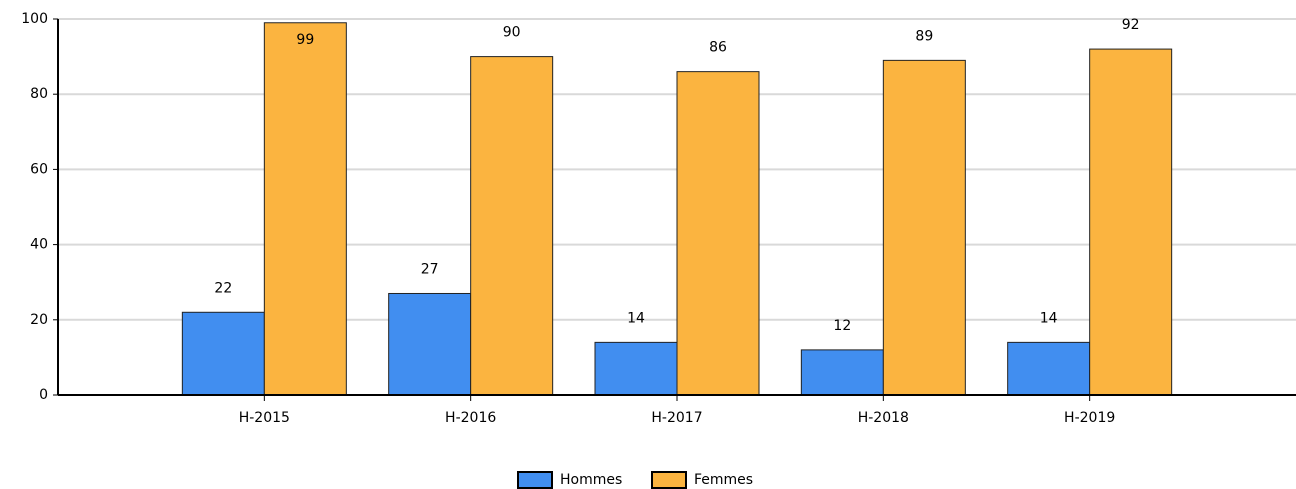  I want to click on data-label: 27, so click(430, 269).